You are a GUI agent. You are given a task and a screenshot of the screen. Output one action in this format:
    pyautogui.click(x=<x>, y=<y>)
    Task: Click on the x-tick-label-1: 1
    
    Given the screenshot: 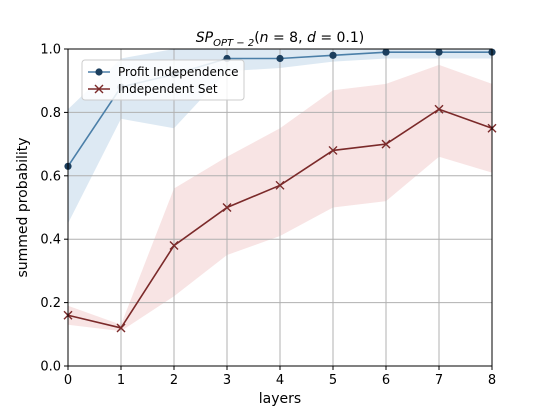 What is the action you would take?
    pyautogui.click(x=121, y=380)
    